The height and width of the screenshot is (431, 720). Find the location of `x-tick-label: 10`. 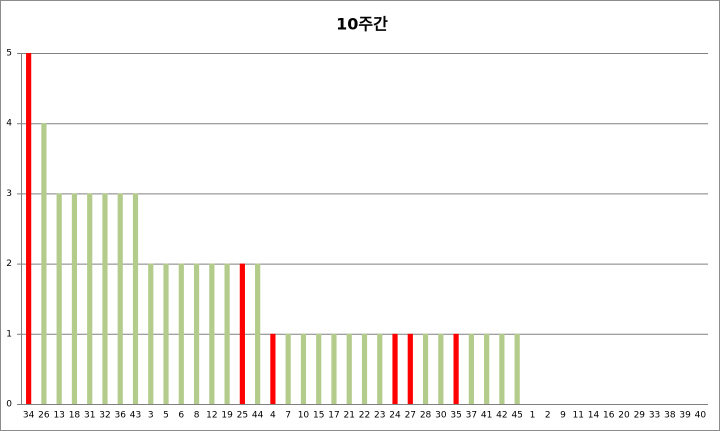

x-tick-label: 10 is located at coordinates (304, 416).